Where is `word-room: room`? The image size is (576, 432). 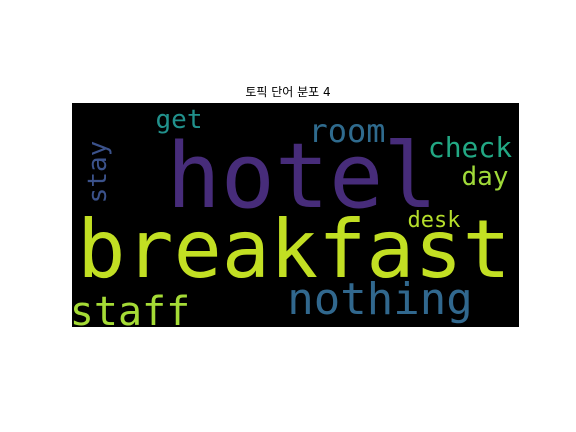
word-room: room is located at coordinates (346, 131).